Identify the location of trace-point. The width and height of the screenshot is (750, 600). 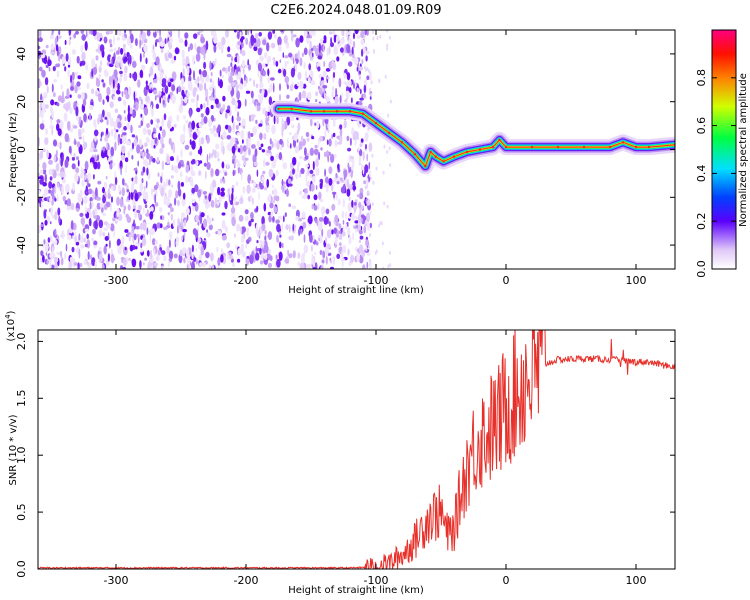
(454, 156).